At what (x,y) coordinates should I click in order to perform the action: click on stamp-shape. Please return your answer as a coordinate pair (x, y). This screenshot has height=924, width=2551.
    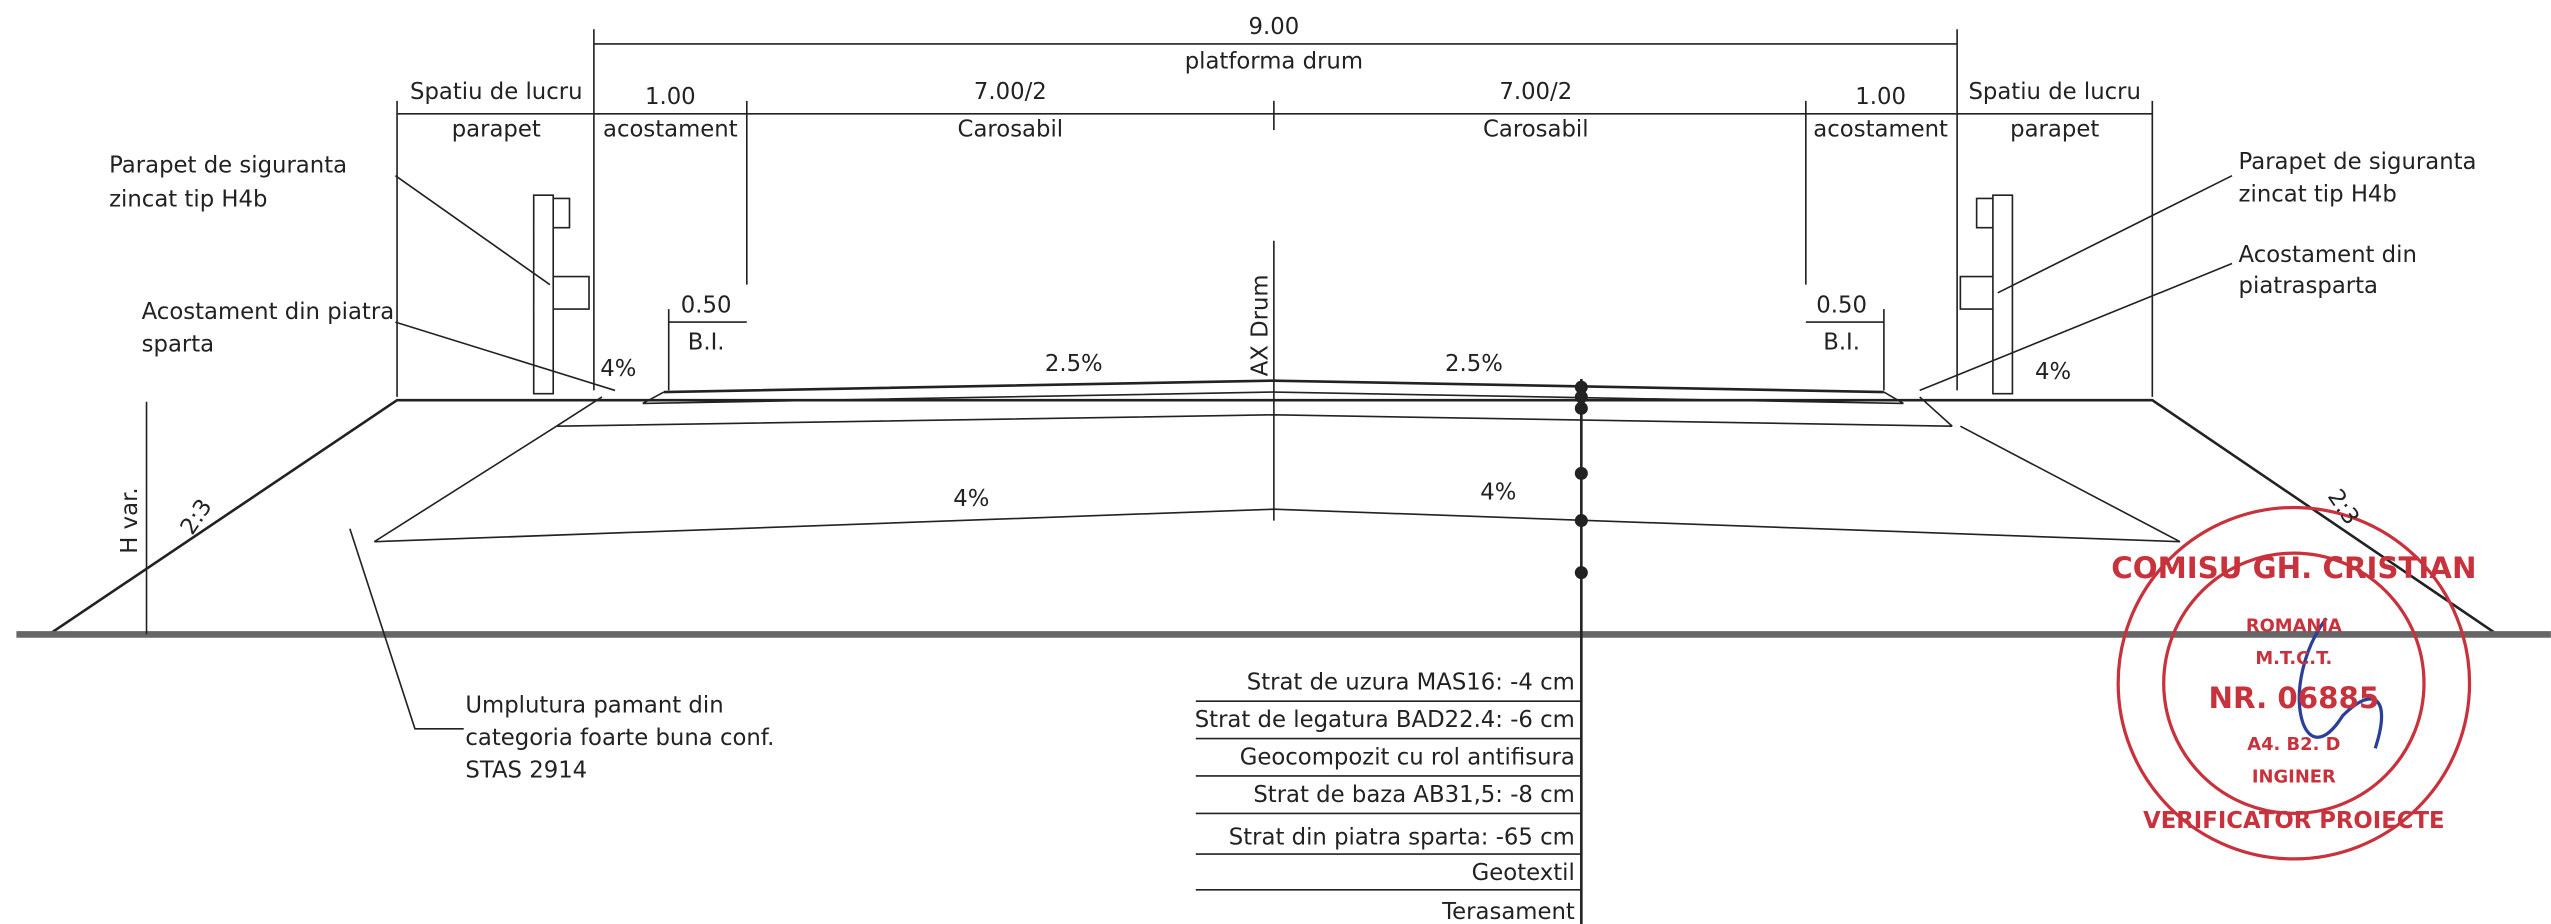
    Looking at the image, I should click on (2294, 683).